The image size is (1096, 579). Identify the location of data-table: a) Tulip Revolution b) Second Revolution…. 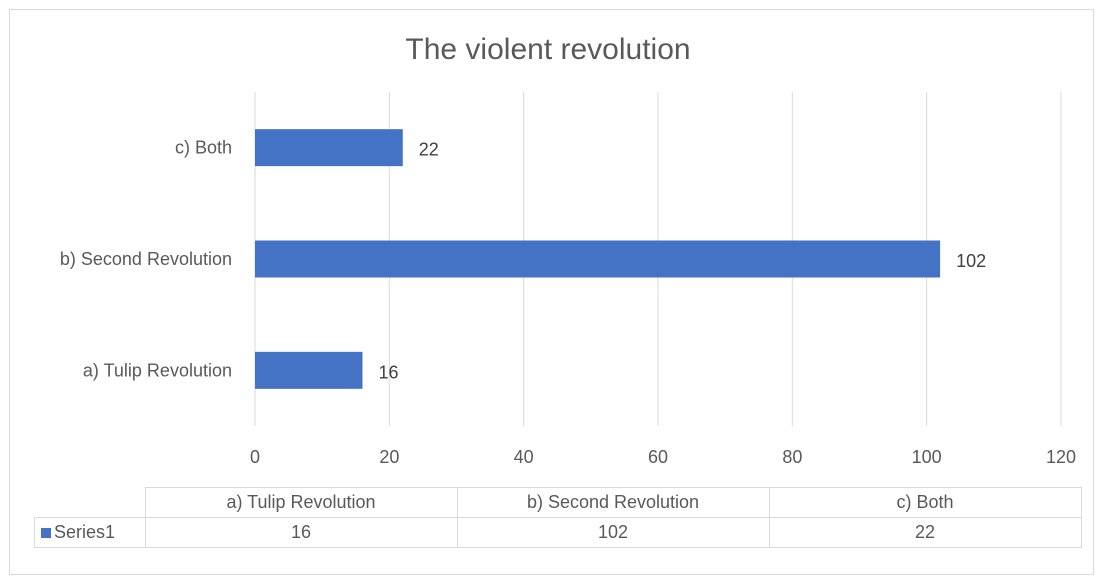
(558, 517).